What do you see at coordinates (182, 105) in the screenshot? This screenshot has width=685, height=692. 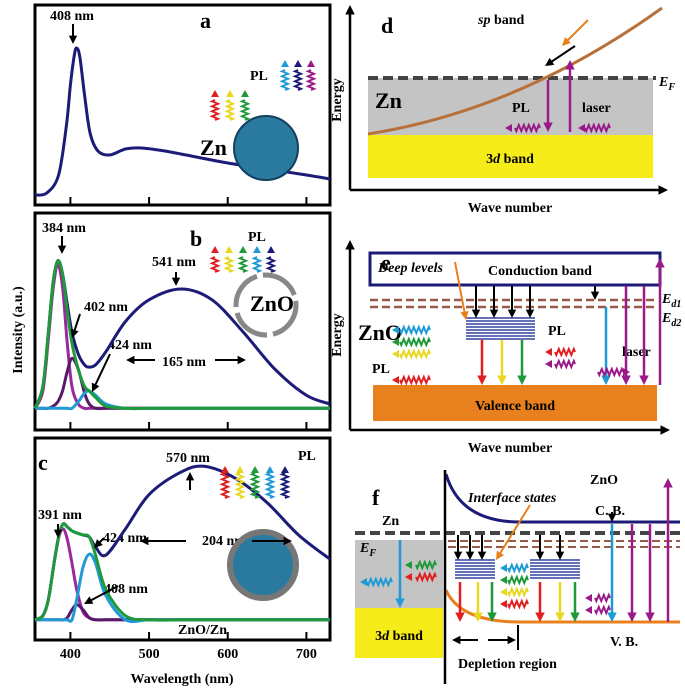 I see `panel-frame` at bounding box center [182, 105].